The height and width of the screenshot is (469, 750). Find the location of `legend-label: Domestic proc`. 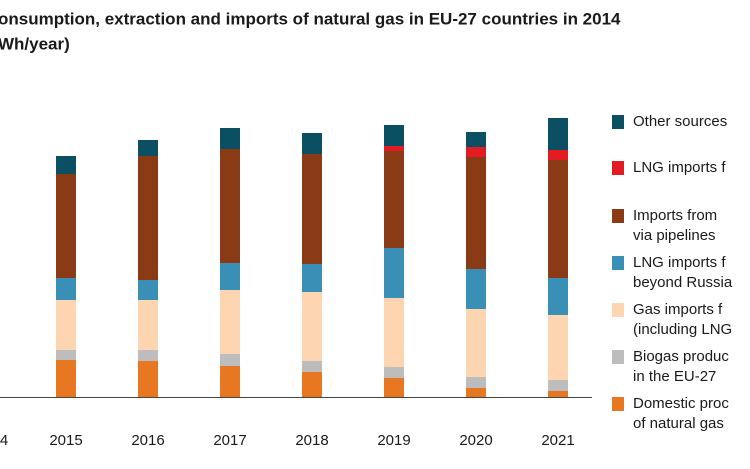

legend-label: Domestic proc is located at coordinates (681, 403).